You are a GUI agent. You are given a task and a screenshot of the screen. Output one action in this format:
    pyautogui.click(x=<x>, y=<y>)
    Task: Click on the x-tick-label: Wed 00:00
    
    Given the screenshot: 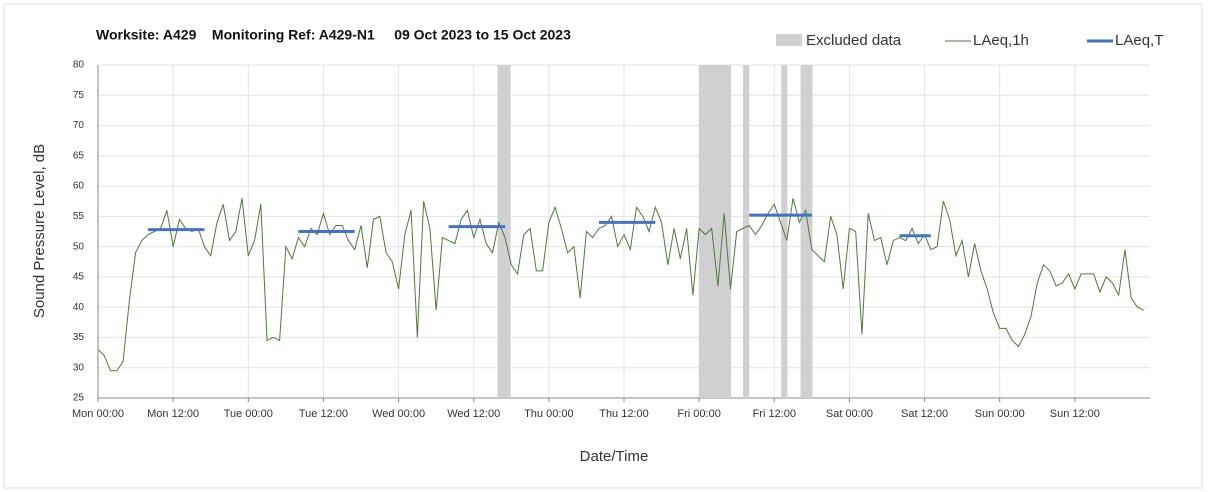 What is the action you would take?
    pyautogui.click(x=398, y=414)
    